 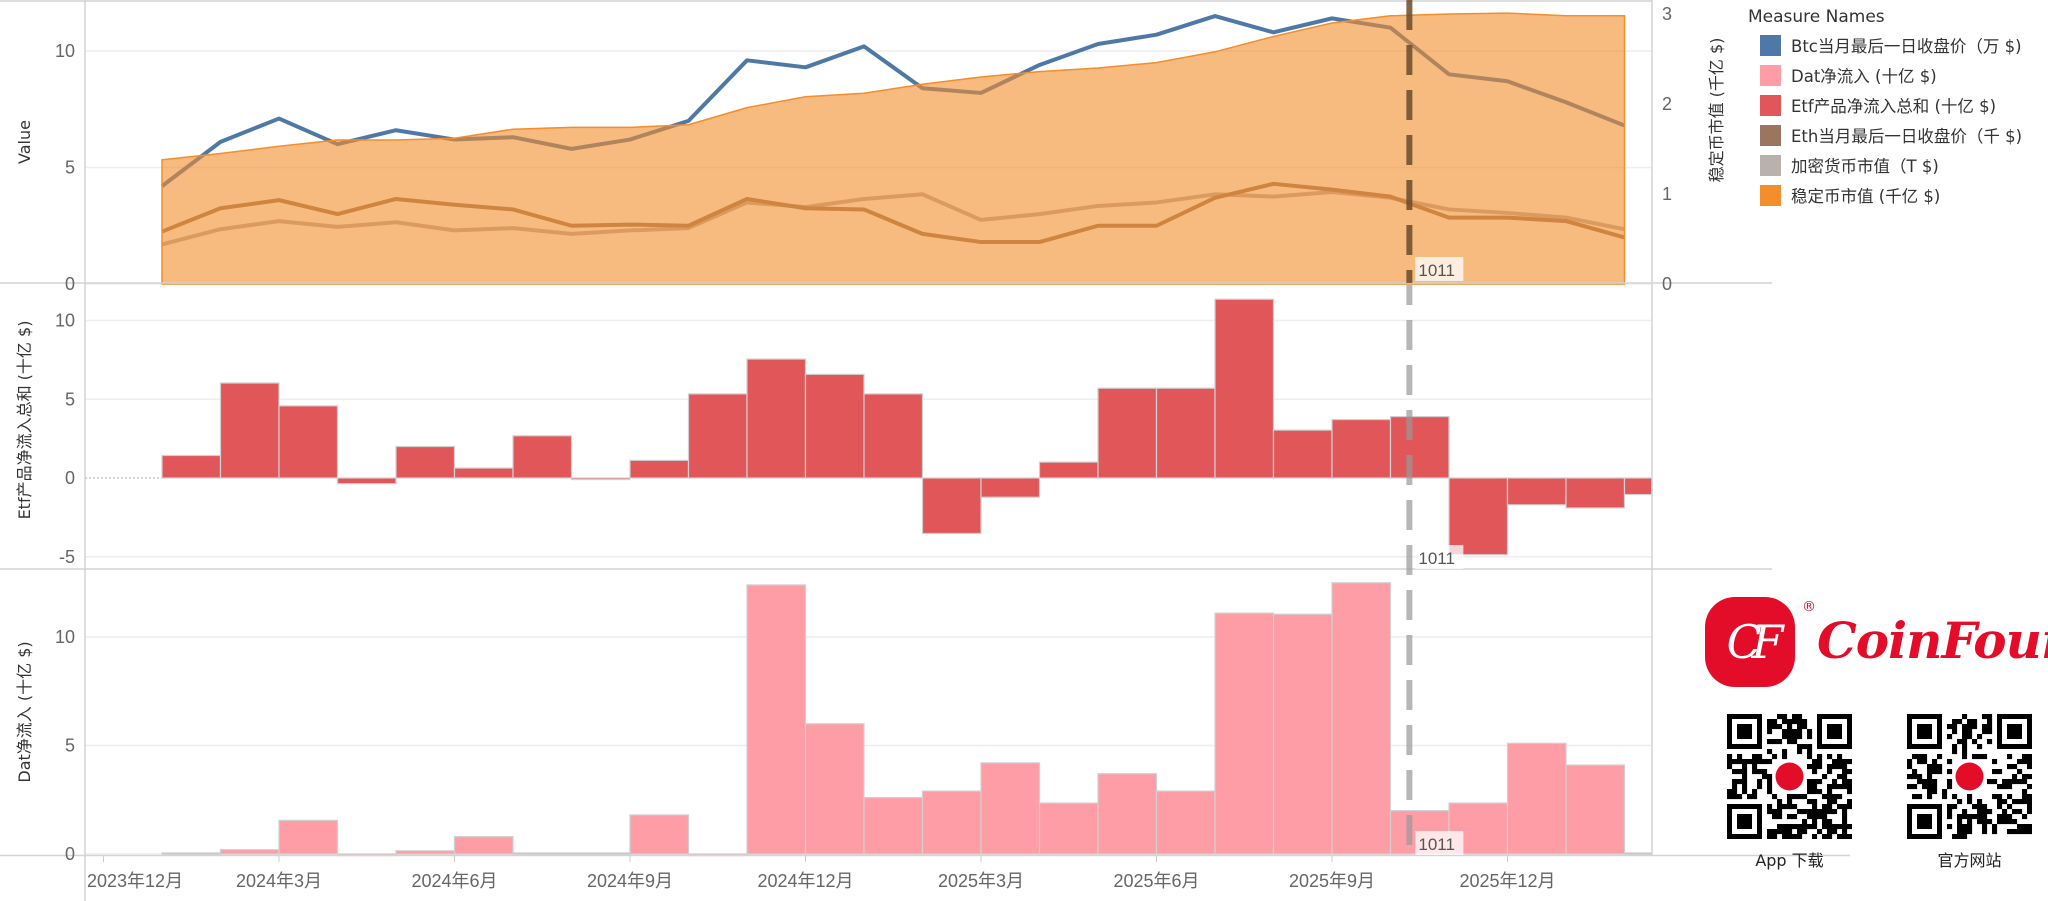 I want to click on reference-label-box, so click(x=1439, y=557).